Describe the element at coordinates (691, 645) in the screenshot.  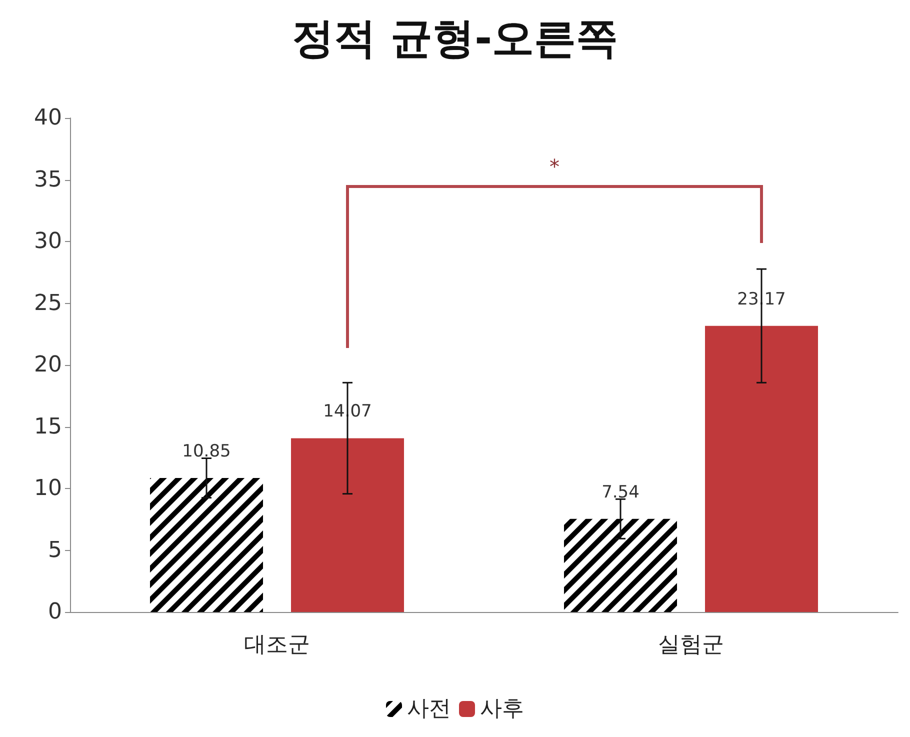
I see `x-tick-label: 실험군` at that location.